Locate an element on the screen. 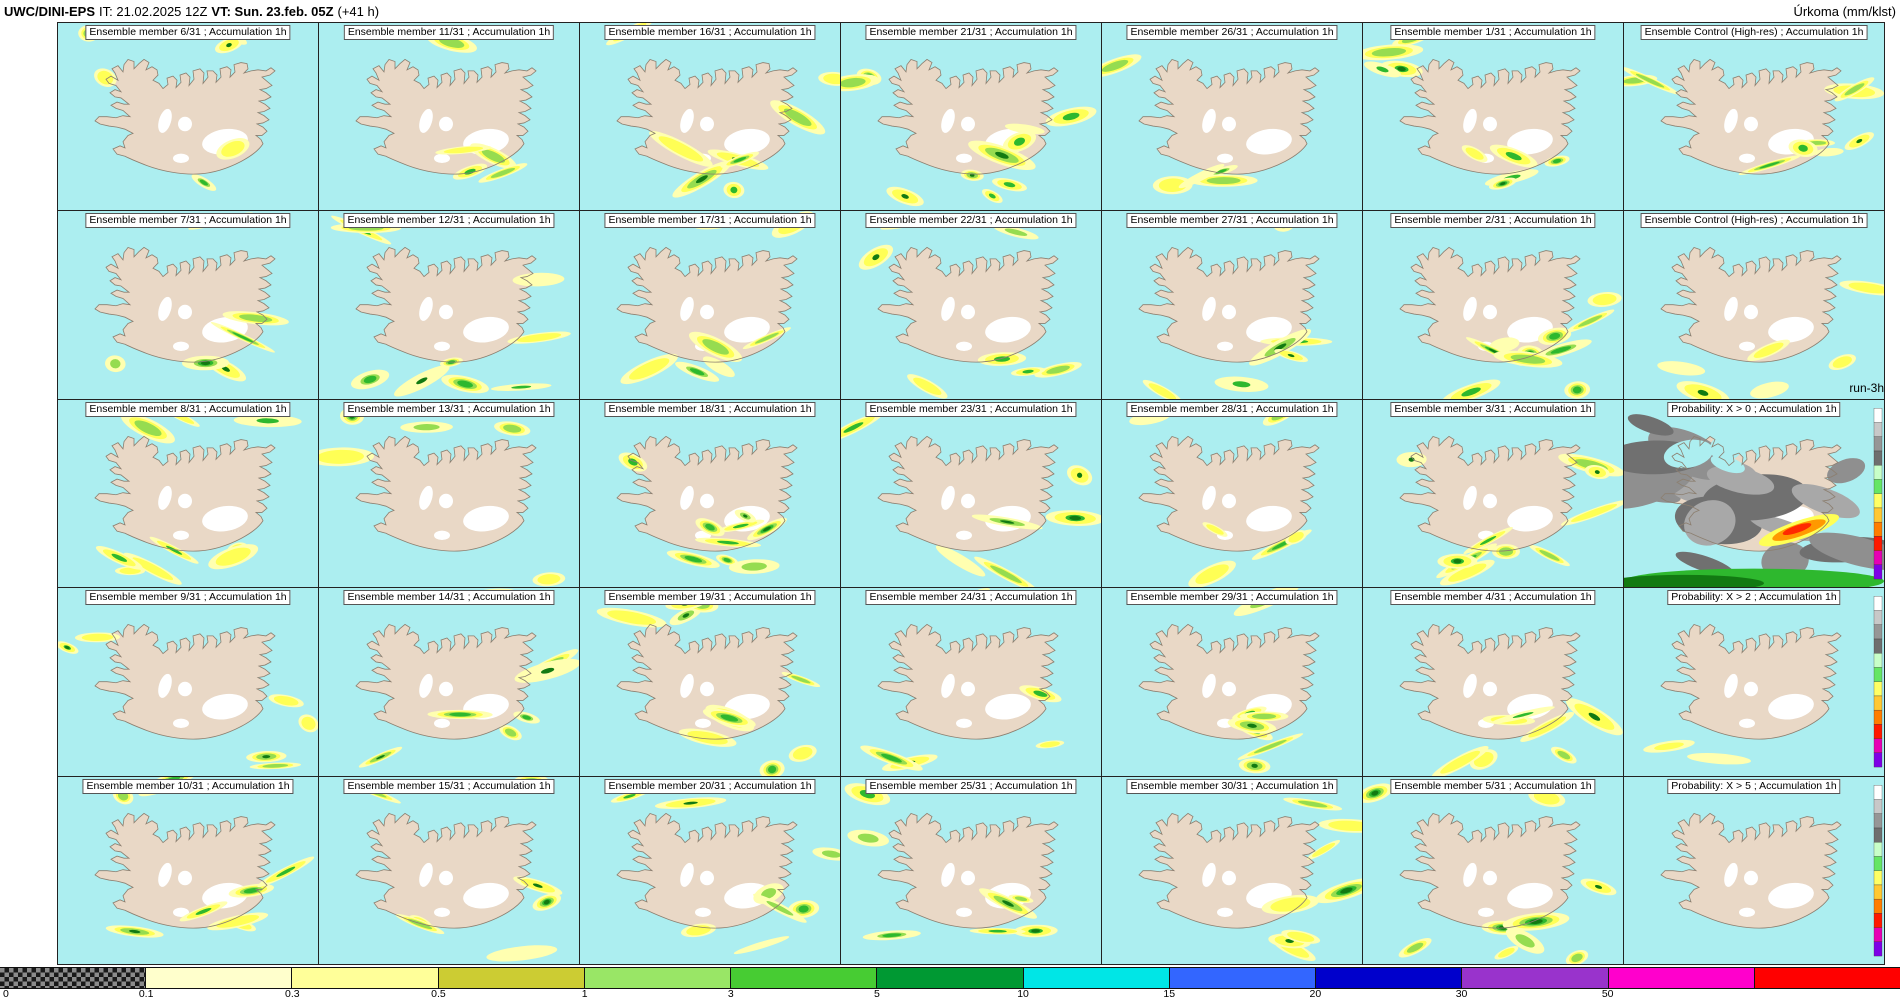  map-panel: Ensemble member 23/31 ; Accumulation 1h is located at coordinates (971, 494).